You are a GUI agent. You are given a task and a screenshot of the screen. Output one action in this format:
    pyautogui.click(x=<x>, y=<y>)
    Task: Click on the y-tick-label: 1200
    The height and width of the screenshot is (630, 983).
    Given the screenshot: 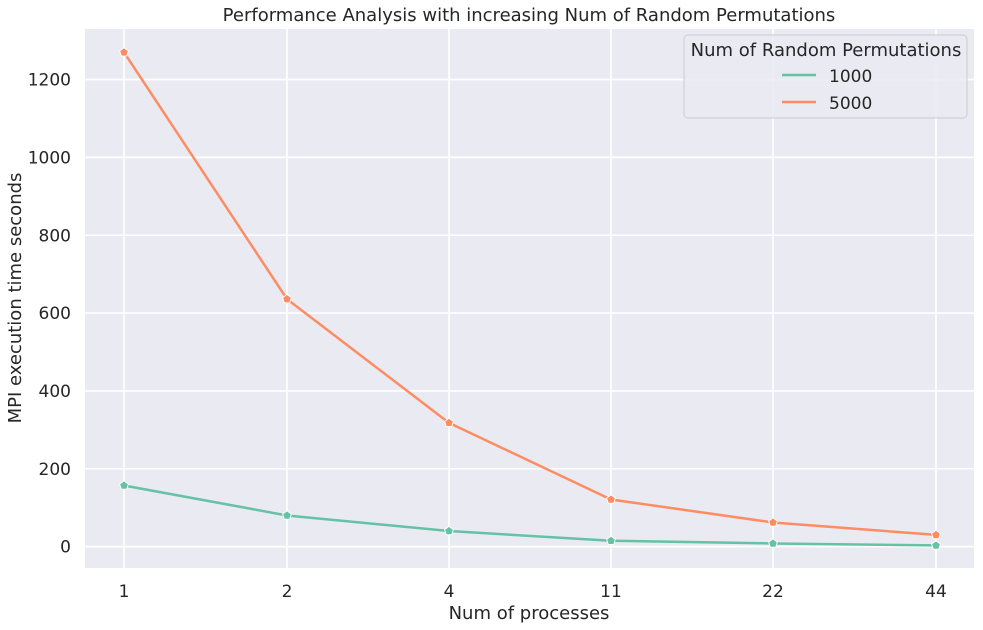 What is the action you would take?
    pyautogui.click(x=49, y=81)
    